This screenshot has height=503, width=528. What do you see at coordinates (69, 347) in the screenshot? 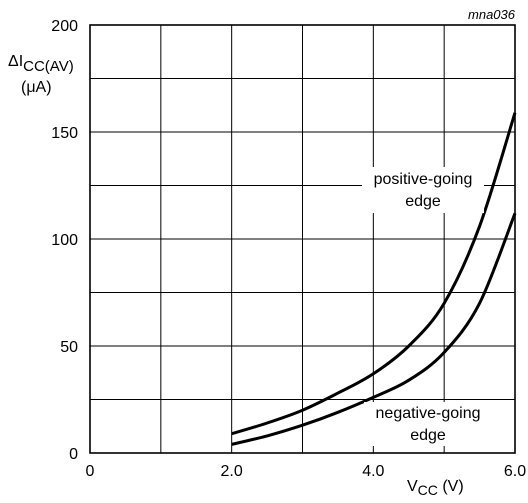
I see `y-tick-label: 50` at bounding box center [69, 347].